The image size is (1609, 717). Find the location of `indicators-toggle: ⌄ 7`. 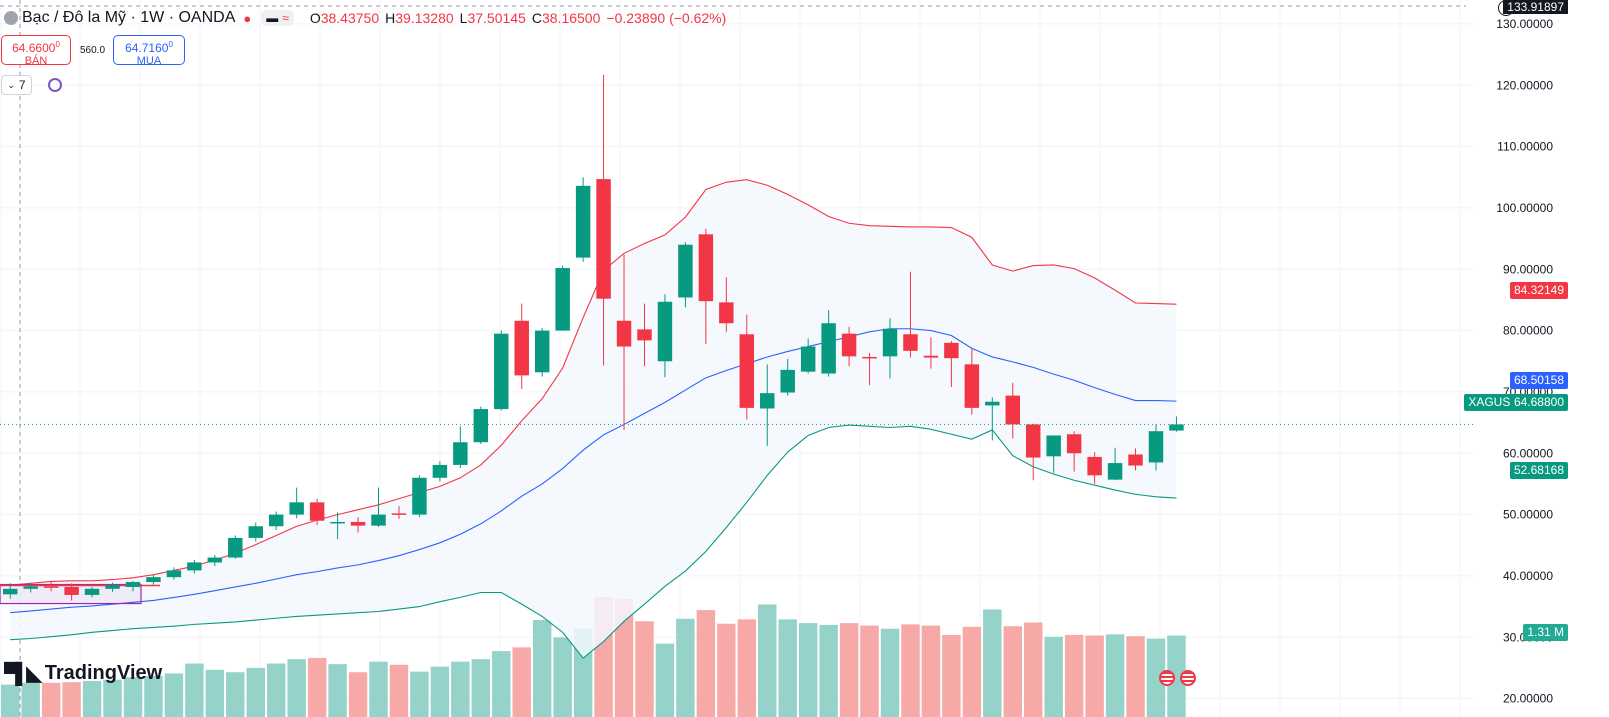

indicators-toggle: ⌄ 7 is located at coordinates (16, 85).